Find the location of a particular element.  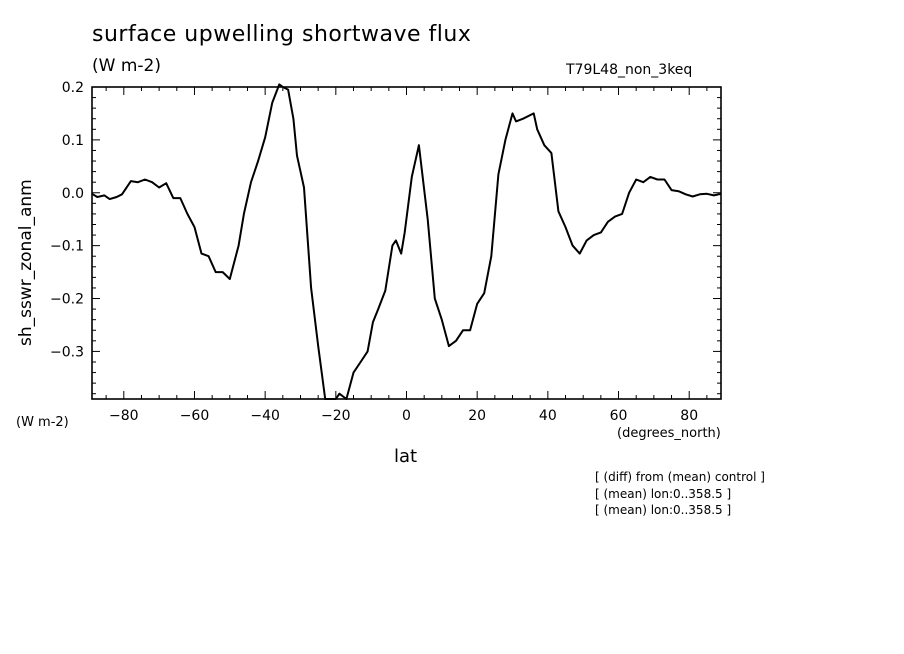

x-tick-label: −60 is located at coordinates (195, 416).